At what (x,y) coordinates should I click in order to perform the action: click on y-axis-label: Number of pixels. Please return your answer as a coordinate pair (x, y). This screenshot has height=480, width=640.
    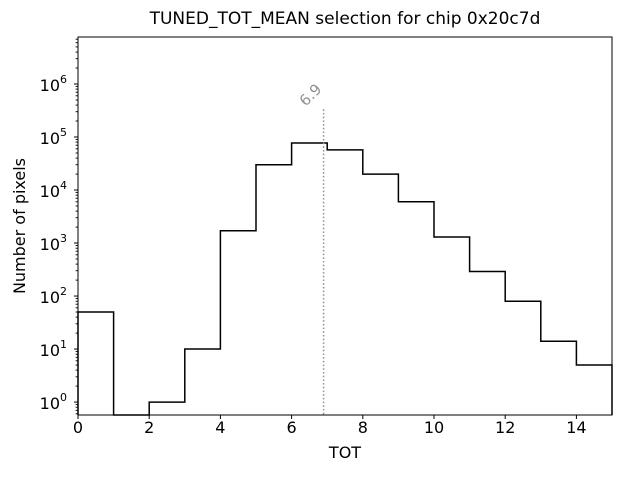
    Looking at the image, I should click on (19, 226).